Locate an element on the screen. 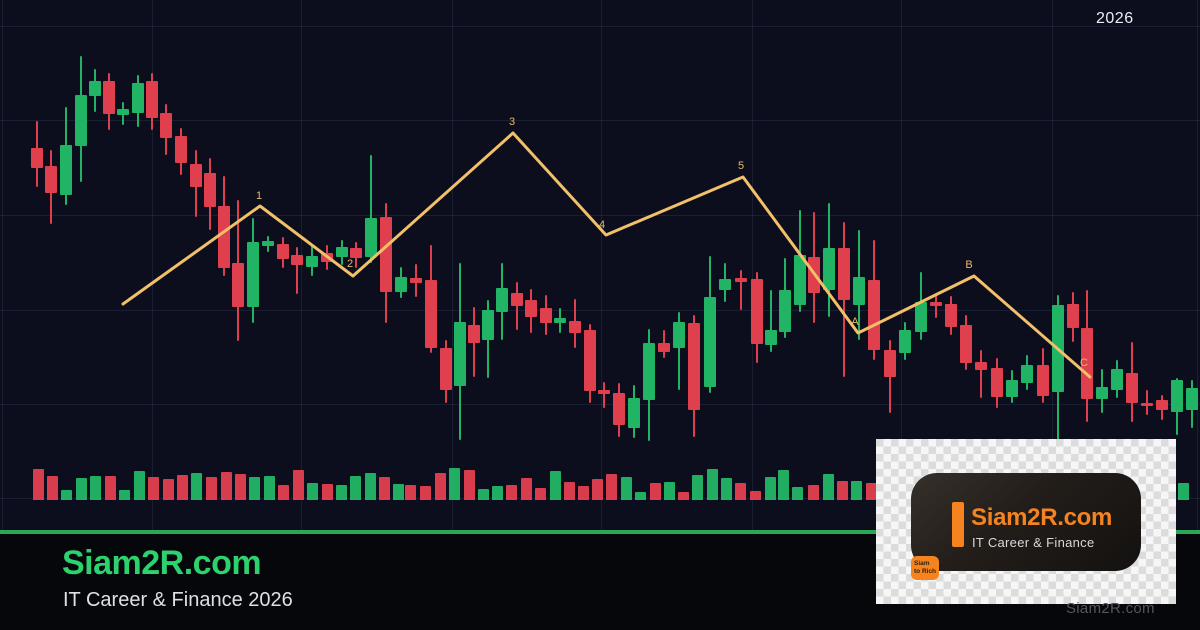 Image resolution: width=1200 pixels, height=630 pixels. watermark: Siam2R.com is located at coordinates (1110, 608).